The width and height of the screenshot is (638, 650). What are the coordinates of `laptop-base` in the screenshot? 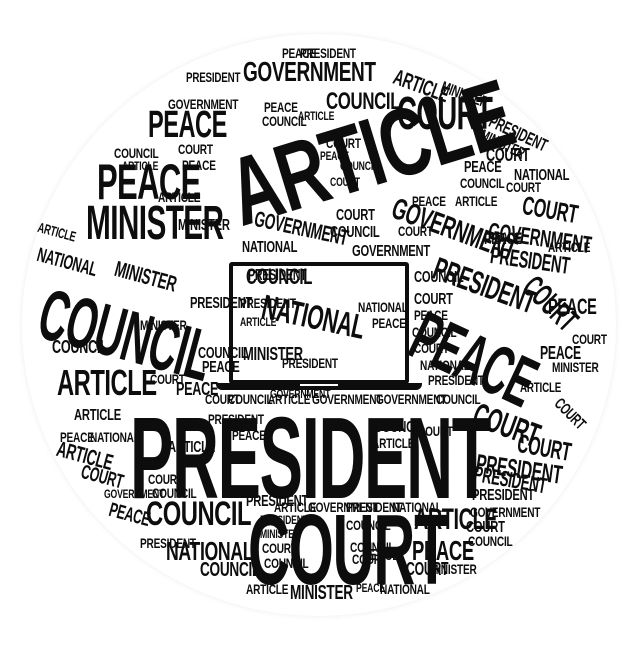 It's located at (319, 386).